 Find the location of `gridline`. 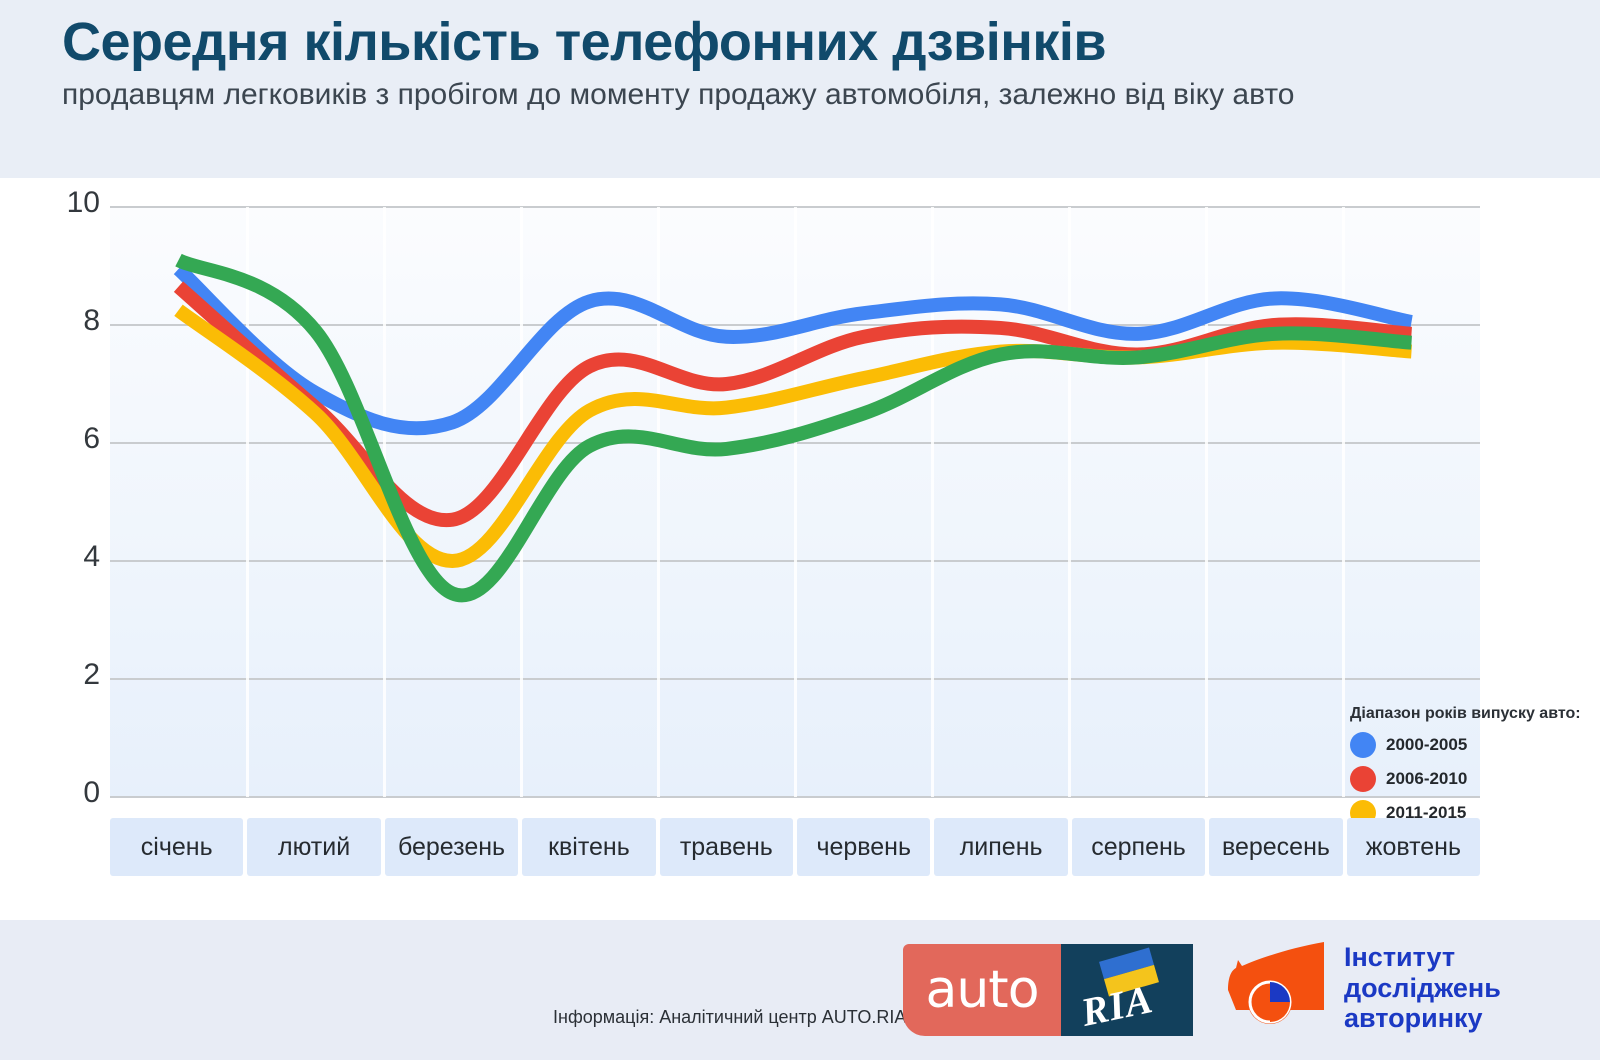

gridline is located at coordinates (795, 797).